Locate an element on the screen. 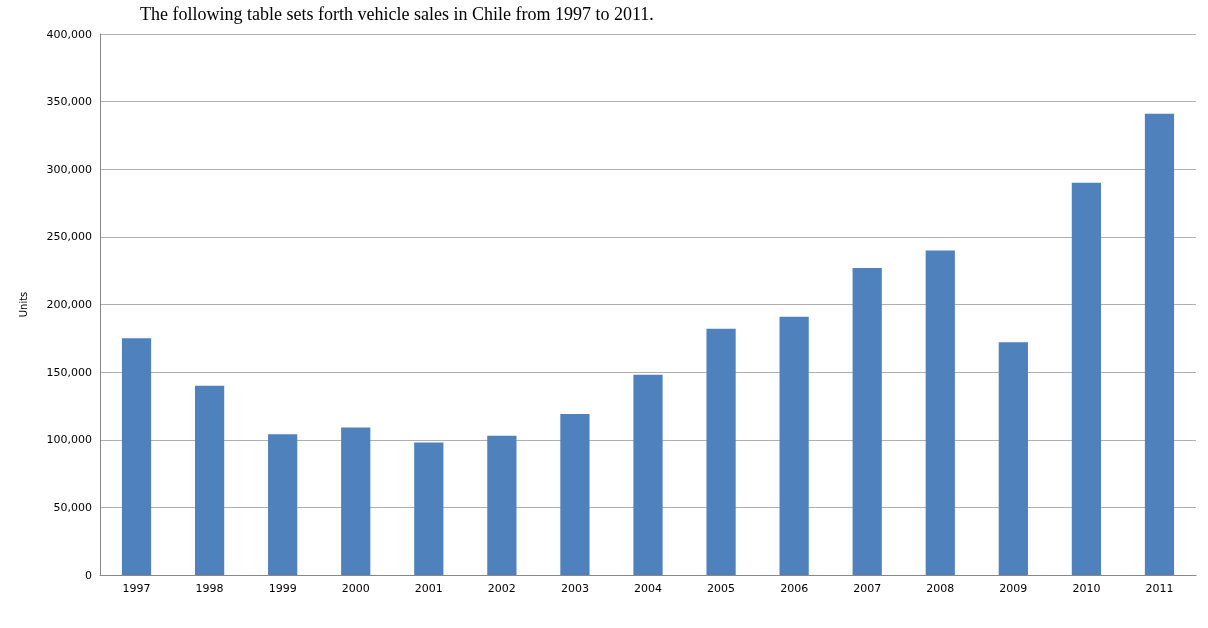 Image resolution: width=1208 pixels, height=628 pixels. x-tick-label: 1998 is located at coordinates (209, 588).